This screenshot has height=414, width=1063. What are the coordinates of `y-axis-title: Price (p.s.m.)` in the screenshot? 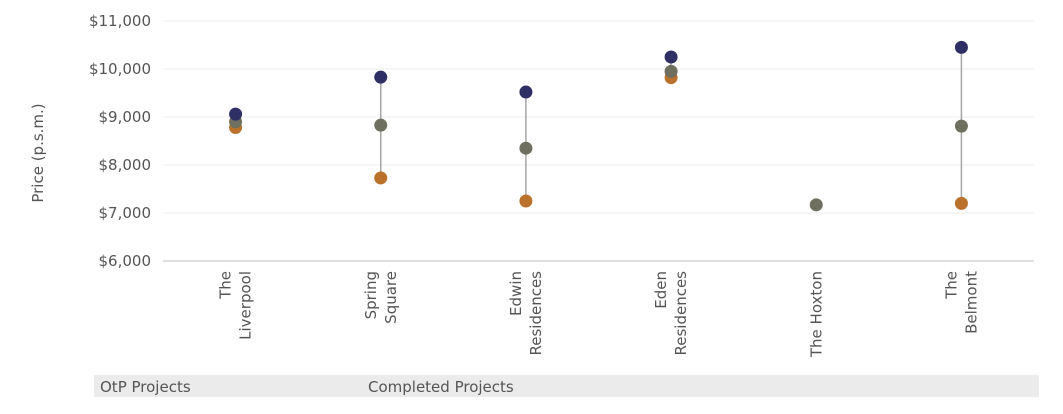 It's located at (38, 152).